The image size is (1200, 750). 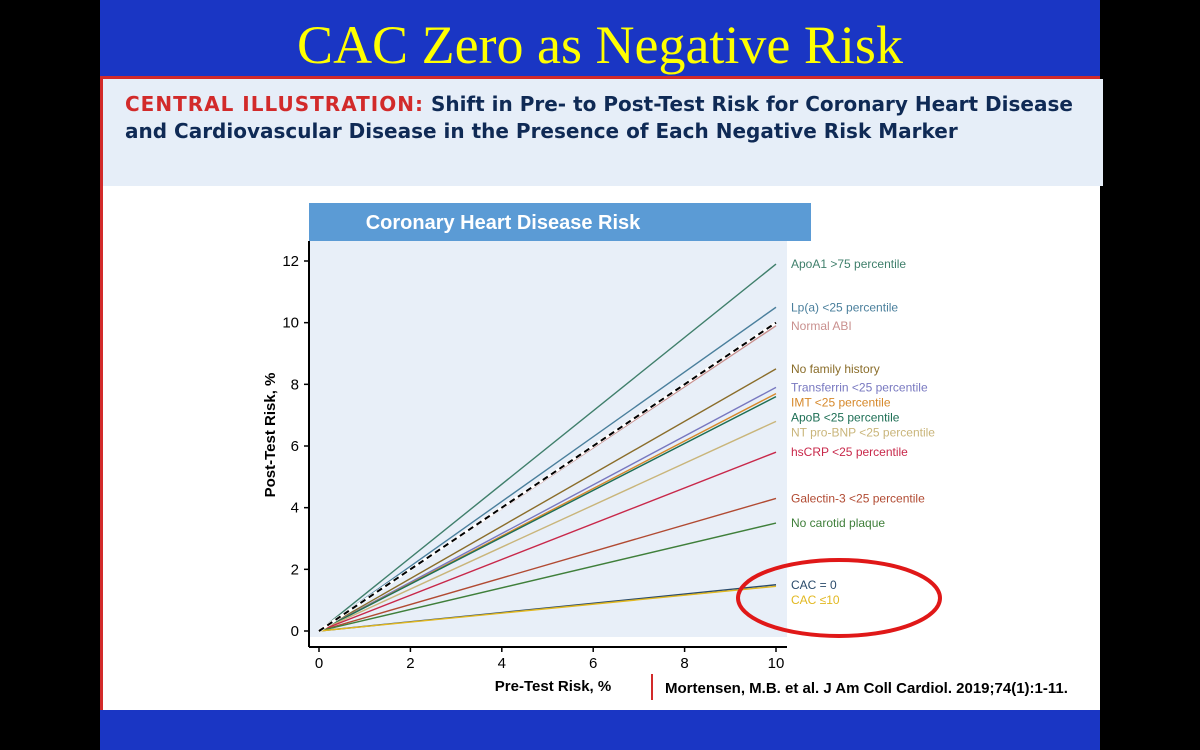 What do you see at coordinates (845, 417) in the screenshot?
I see `series-label: ApoB <25 percentile` at bounding box center [845, 417].